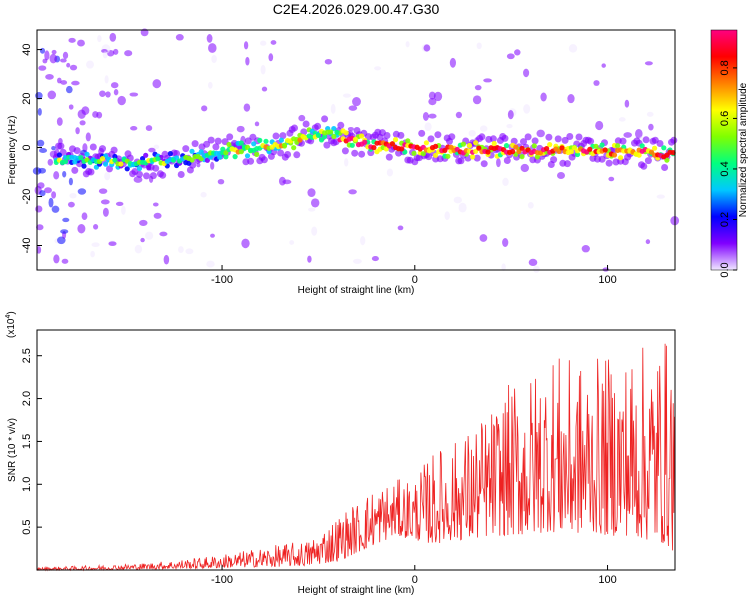 The image size is (750, 600). Describe the element at coordinates (27, 398) in the screenshot. I see `snr-y-tick-label: 2.0` at that location.